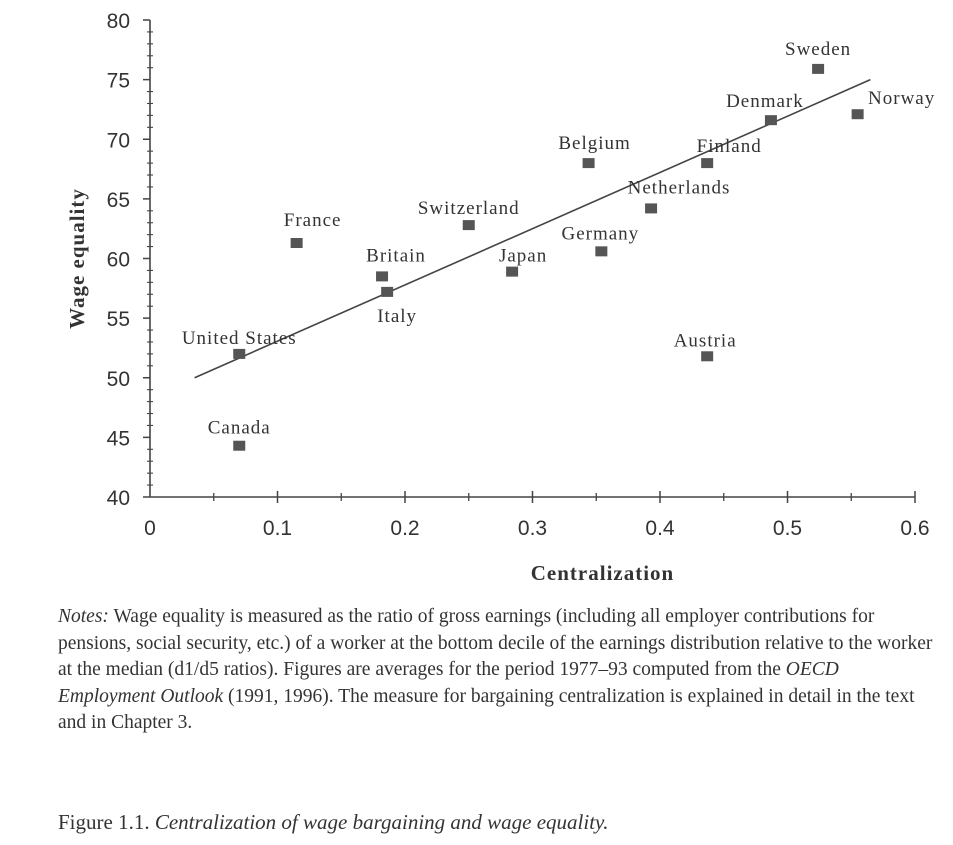 This screenshot has width=953, height=845. What do you see at coordinates (397, 316) in the screenshot?
I see `point-label-italy: Italy` at bounding box center [397, 316].